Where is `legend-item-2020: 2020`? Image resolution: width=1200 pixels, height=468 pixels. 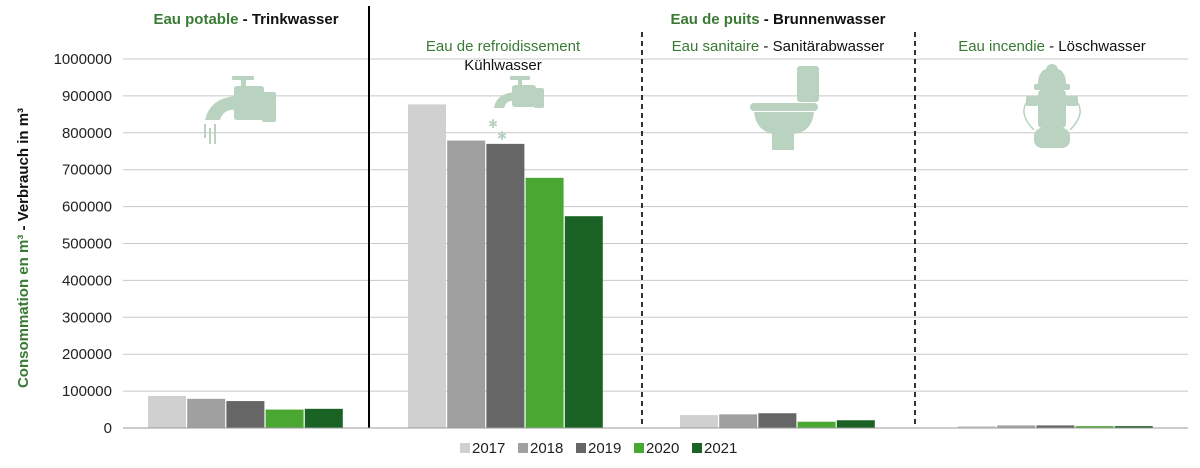 legend-item-2020: 2020 is located at coordinates (656, 448).